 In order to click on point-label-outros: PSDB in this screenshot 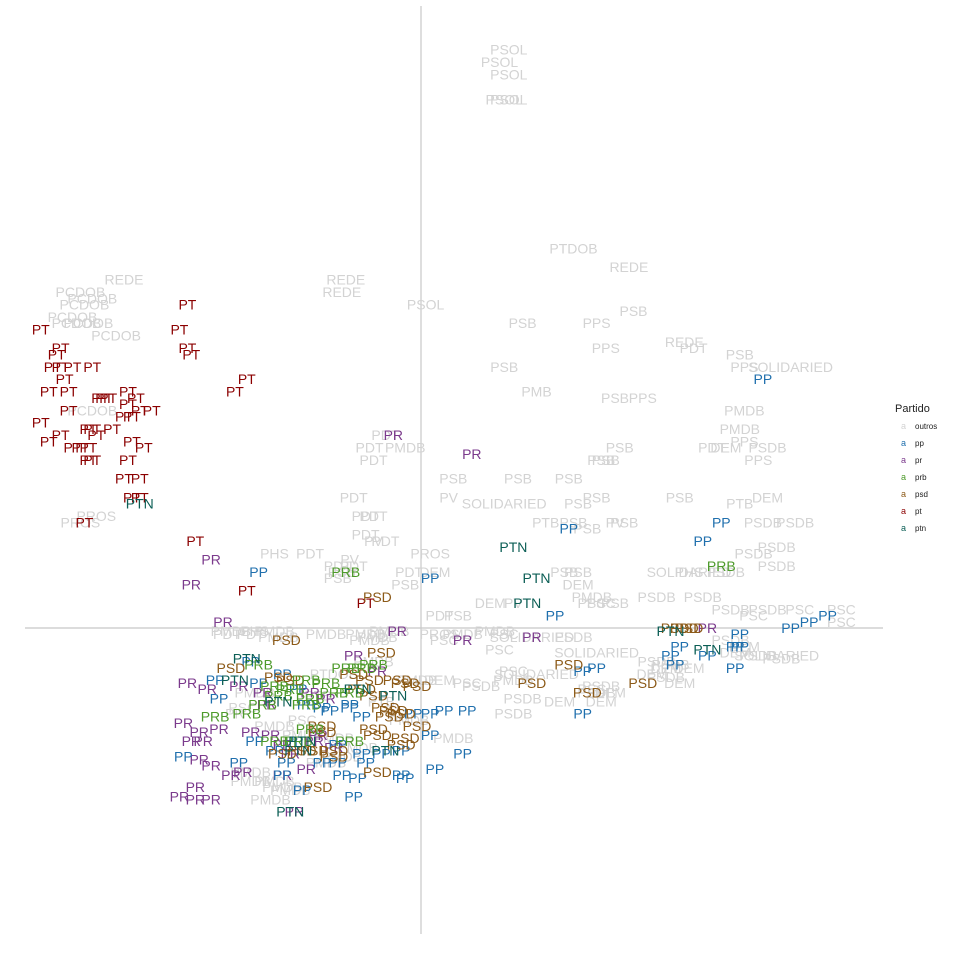, I will do `click(670, 665)`.